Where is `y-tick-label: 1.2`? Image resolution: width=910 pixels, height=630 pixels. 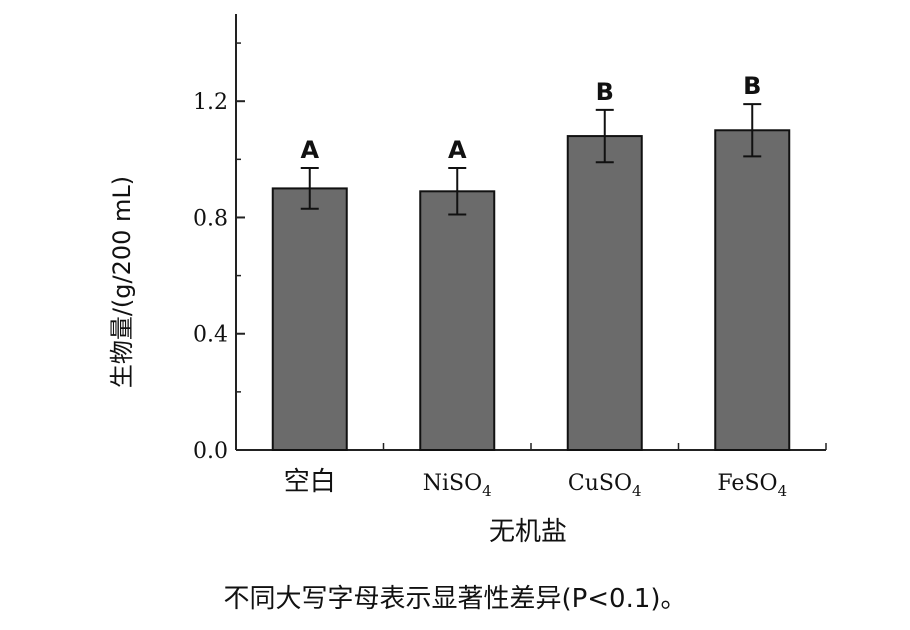 y-tick-label: 1.2 is located at coordinates (210, 102).